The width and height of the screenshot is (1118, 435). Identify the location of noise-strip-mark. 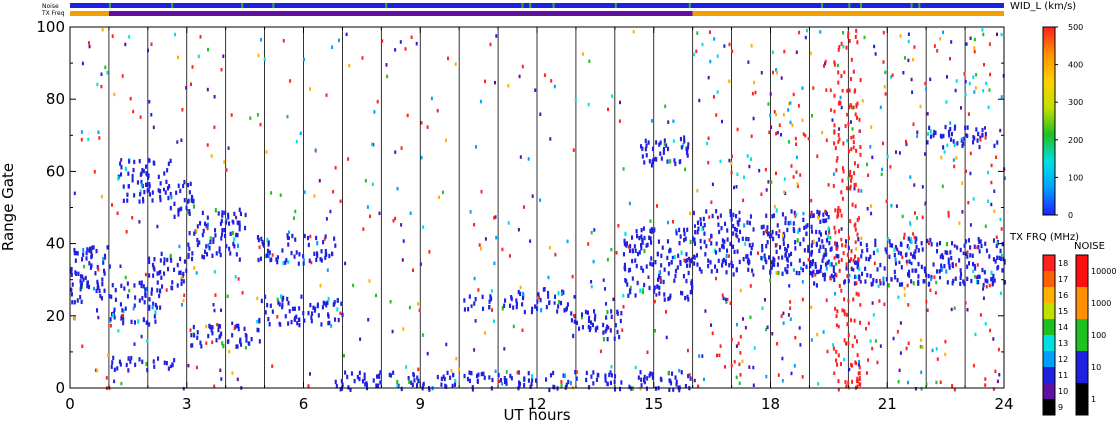
(172, 5).